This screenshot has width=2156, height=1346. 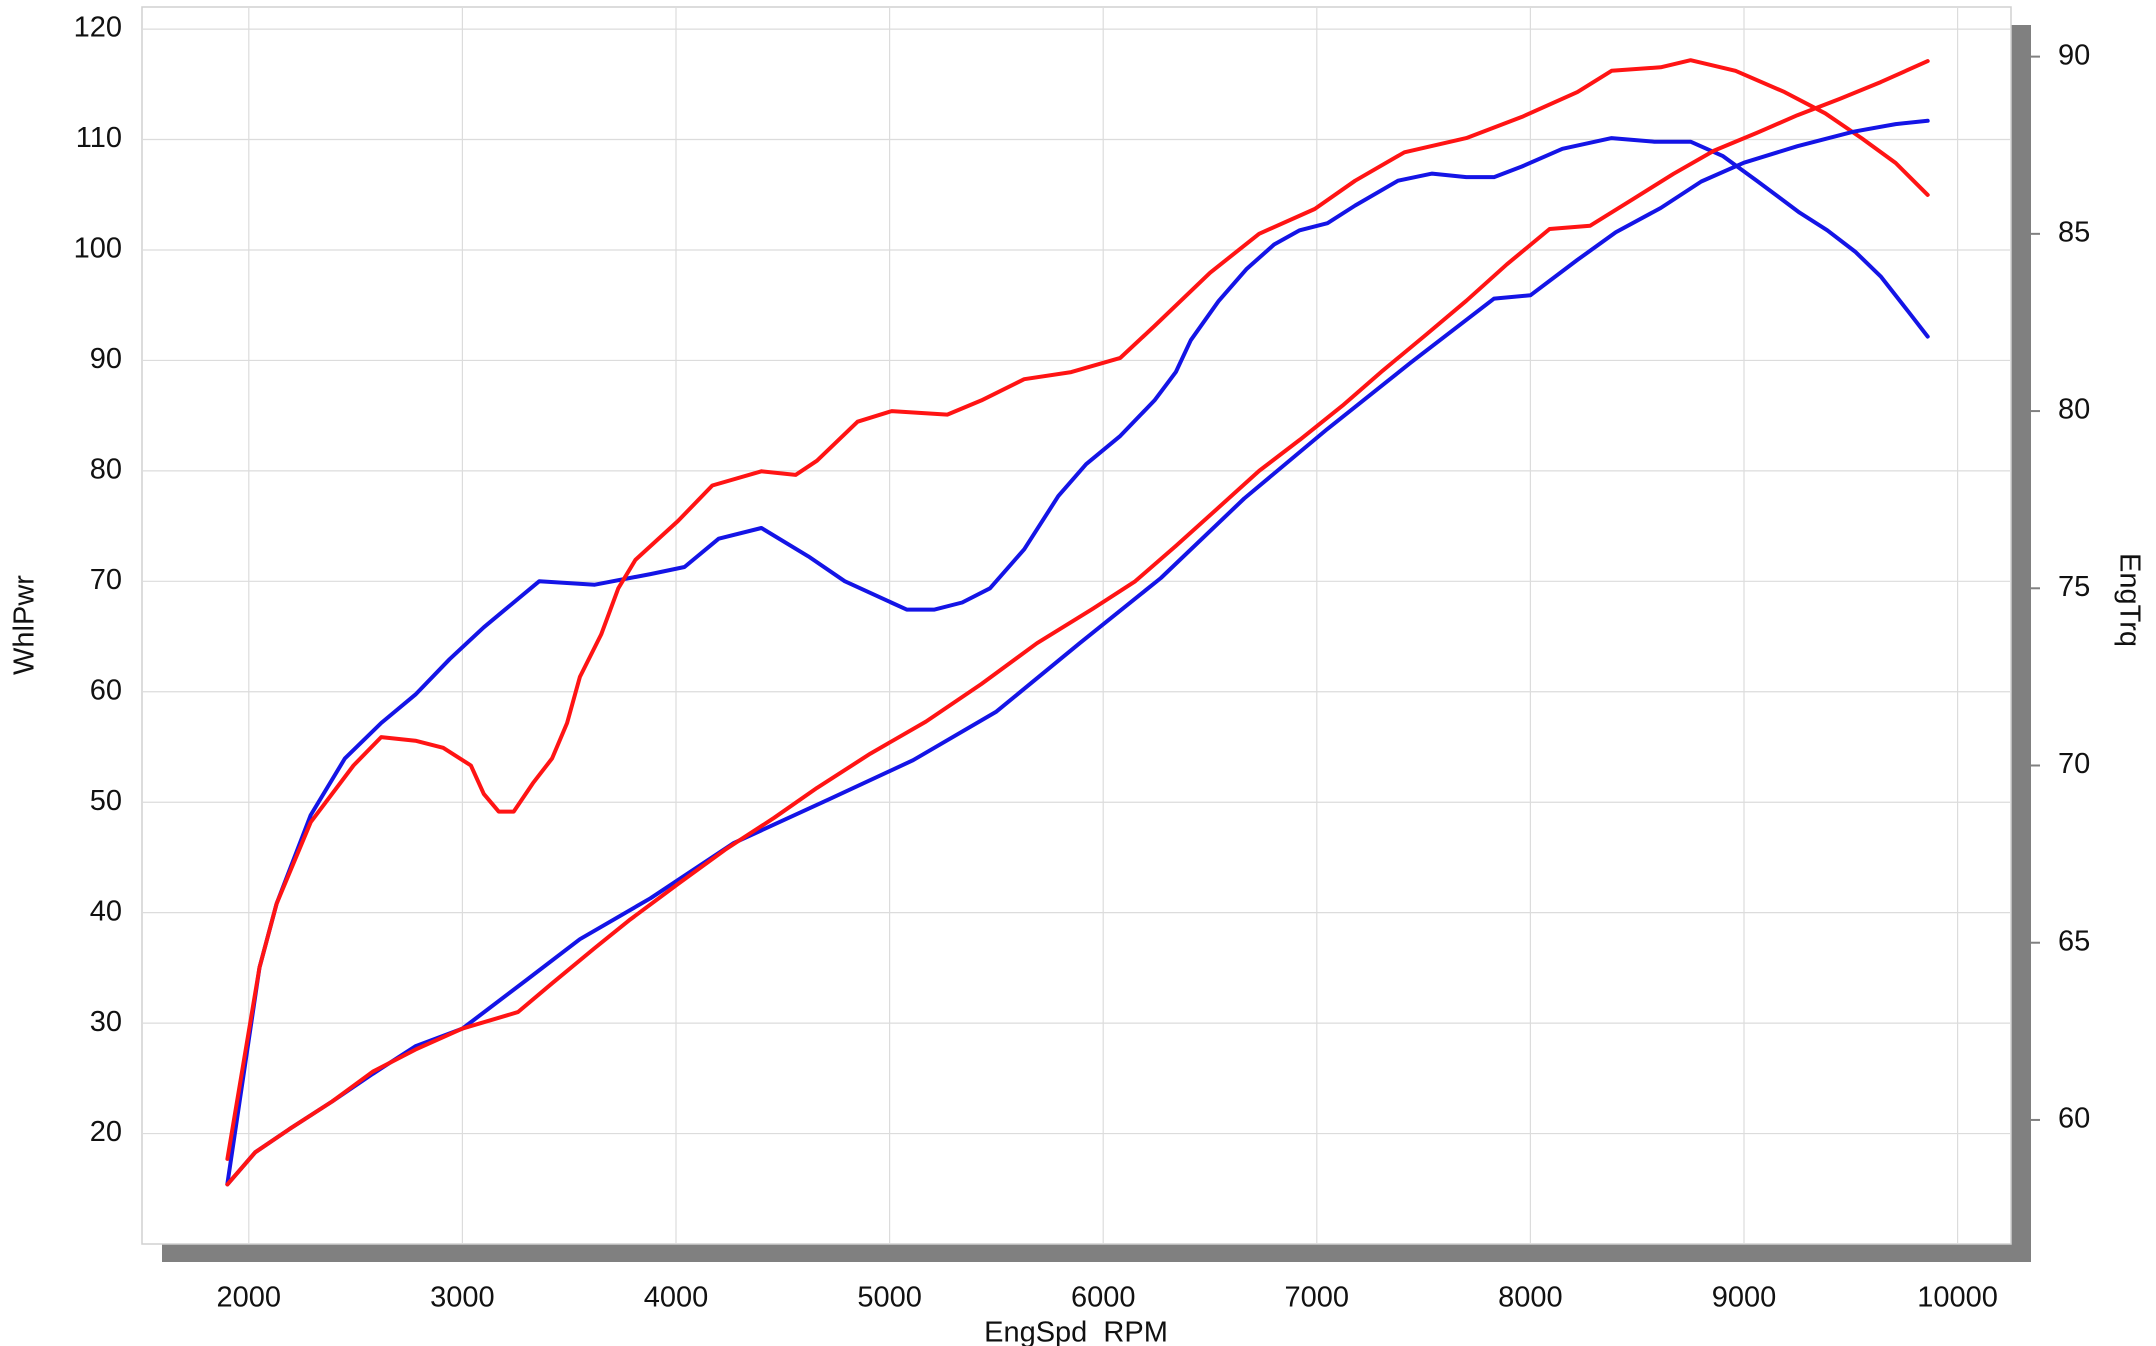 What do you see at coordinates (106, 911) in the screenshot?
I see `y-tick-label: 40` at bounding box center [106, 911].